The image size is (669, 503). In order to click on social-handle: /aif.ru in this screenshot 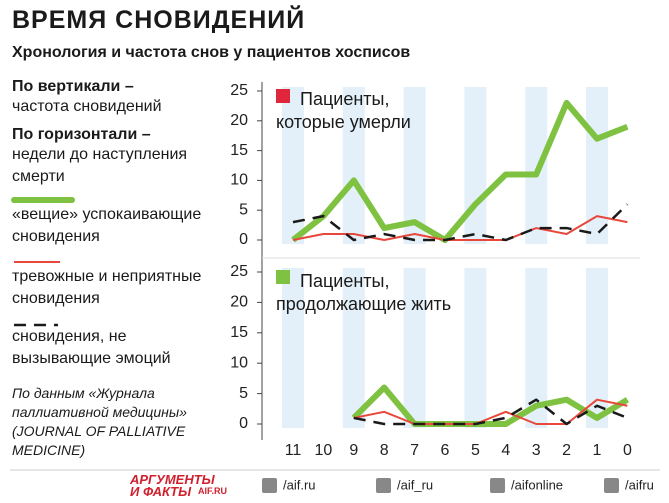, I will do `click(299, 484)`.